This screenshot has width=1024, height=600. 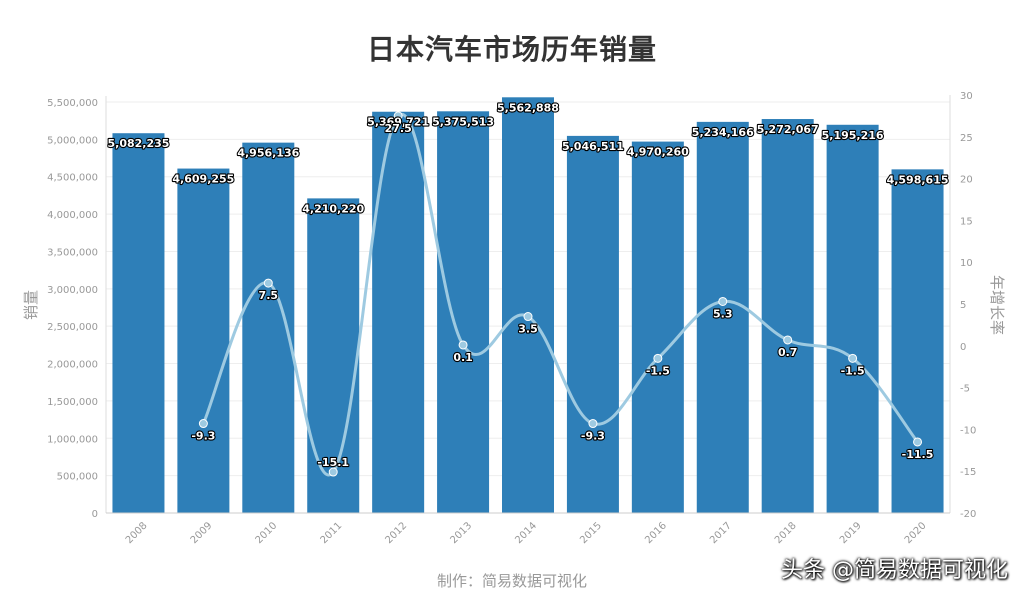 I want to click on bar-value-label: 5,369,721, so click(x=398, y=122).